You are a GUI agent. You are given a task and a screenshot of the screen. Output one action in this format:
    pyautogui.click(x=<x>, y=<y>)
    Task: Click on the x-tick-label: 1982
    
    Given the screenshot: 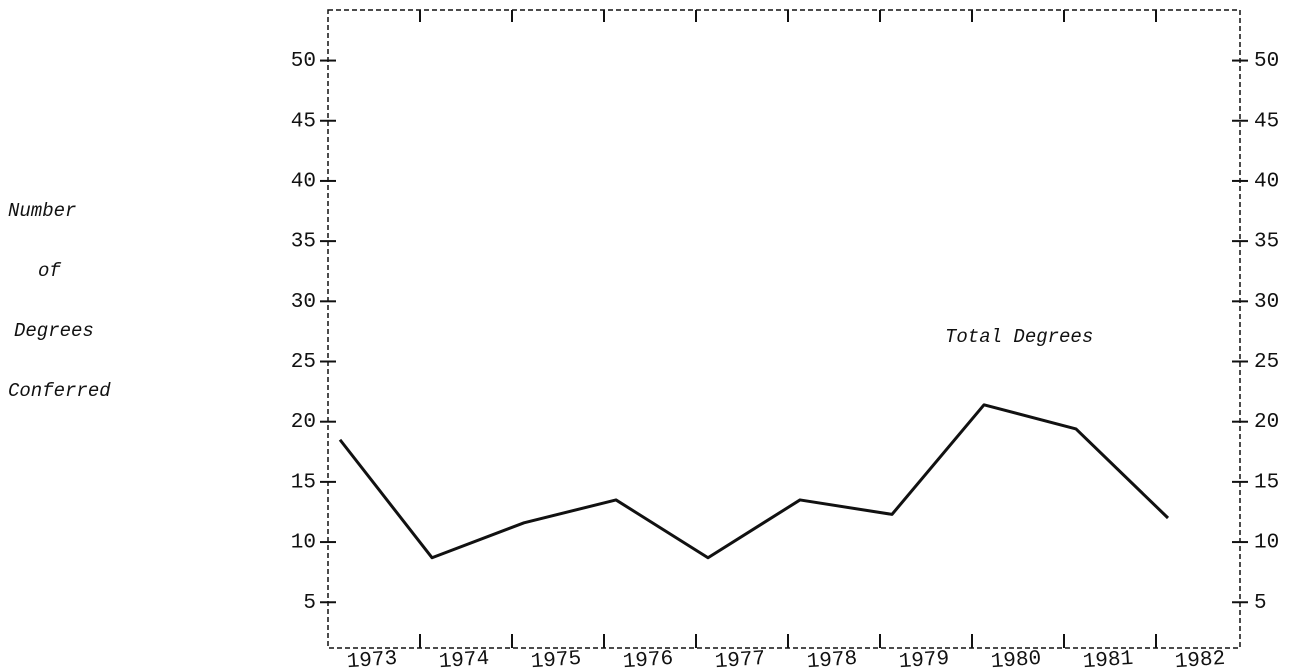 What is the action you would take?
    pyautogui.click(x=1200, y=659)
    